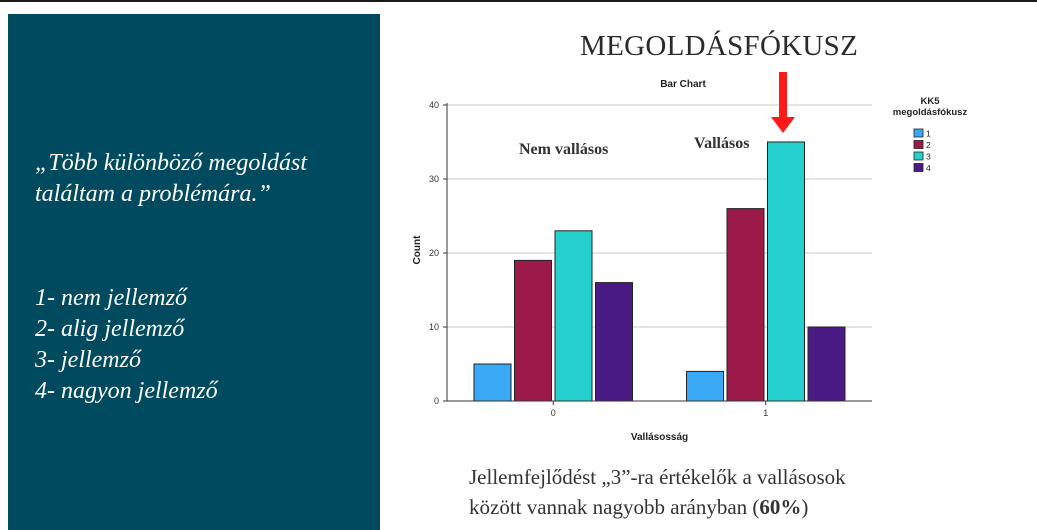 This screenshot has width=1037, height=530. Describe the element at coordinates (783, 95) in the screenshot. I see `red-arrow-shaft` at that location.